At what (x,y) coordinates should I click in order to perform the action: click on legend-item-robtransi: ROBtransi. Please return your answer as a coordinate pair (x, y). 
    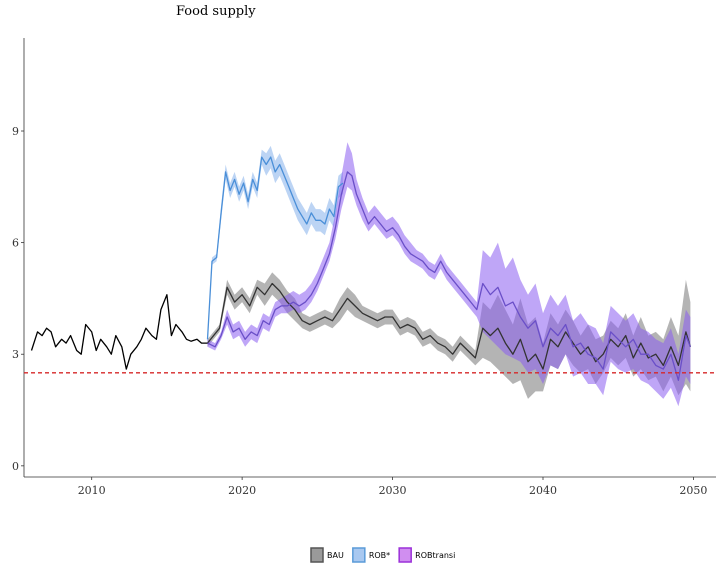
    Looking at the image, I should click on (426, 555).